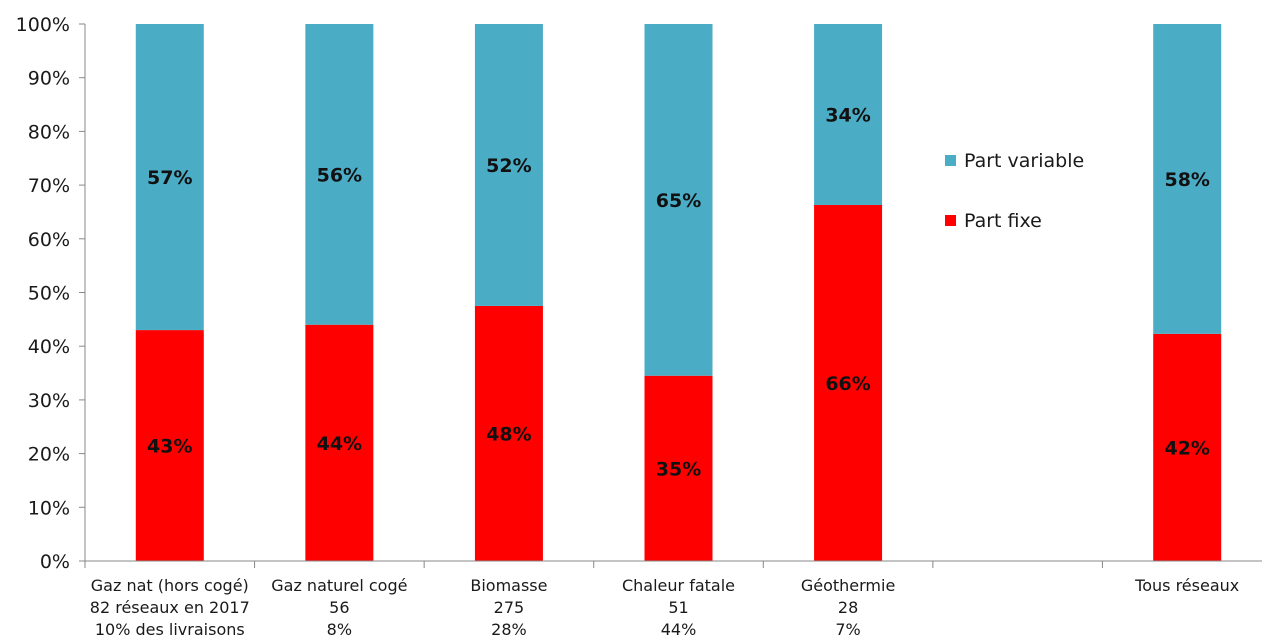  What do you see at coordinates (49, 347) in the screenshot?
I see `y-tick-label: 40%` at bounding box center [49, 347].